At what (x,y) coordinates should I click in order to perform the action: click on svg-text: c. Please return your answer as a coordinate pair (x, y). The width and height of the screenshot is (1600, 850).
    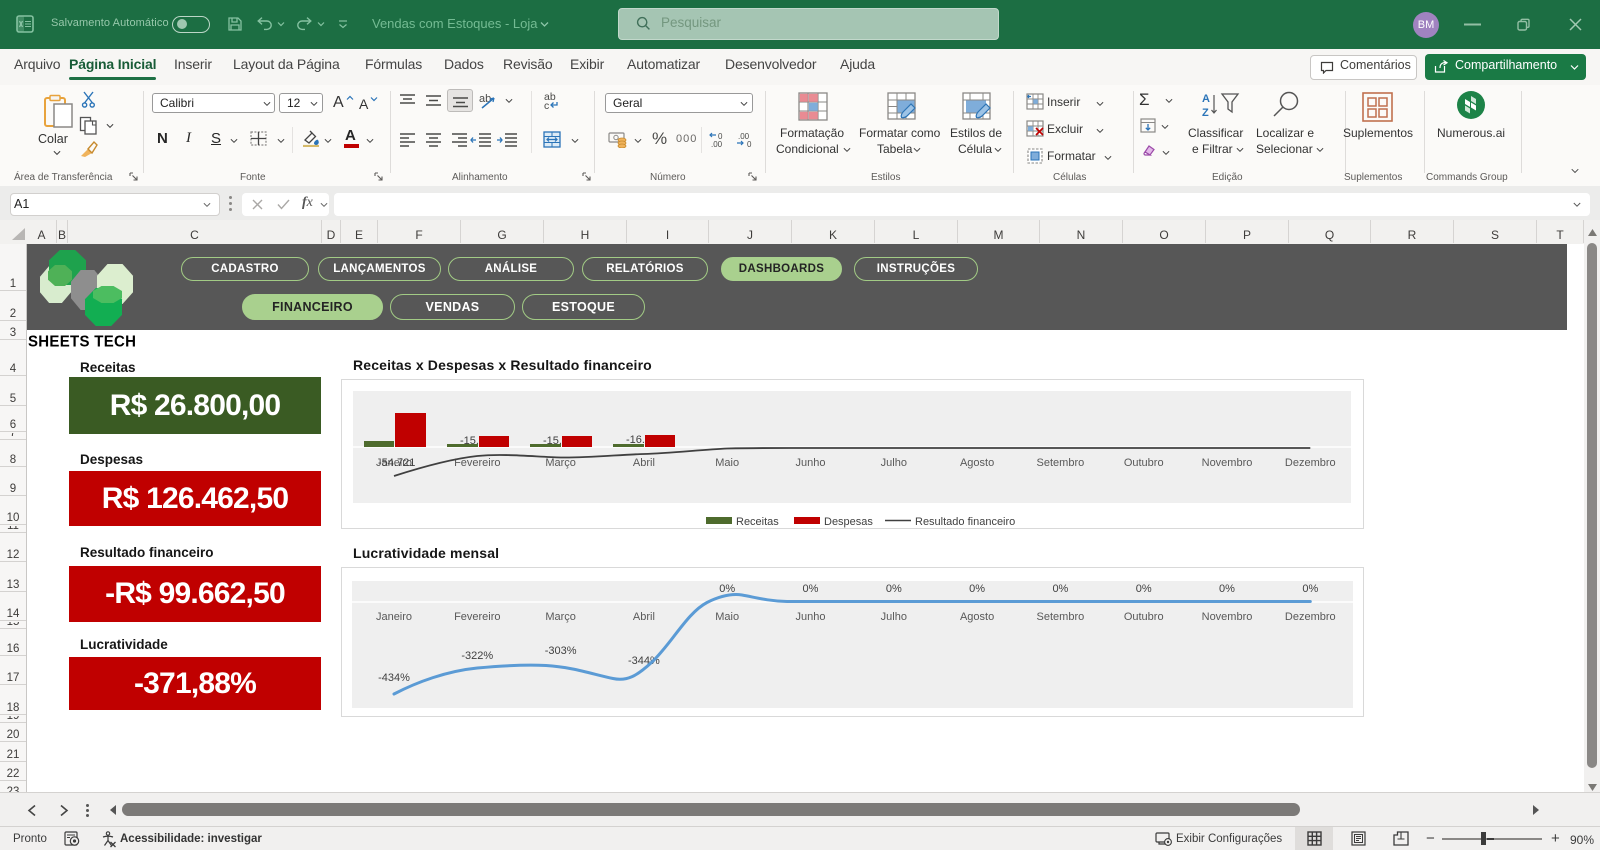
    Looking at the image, I should click on (546, 105).